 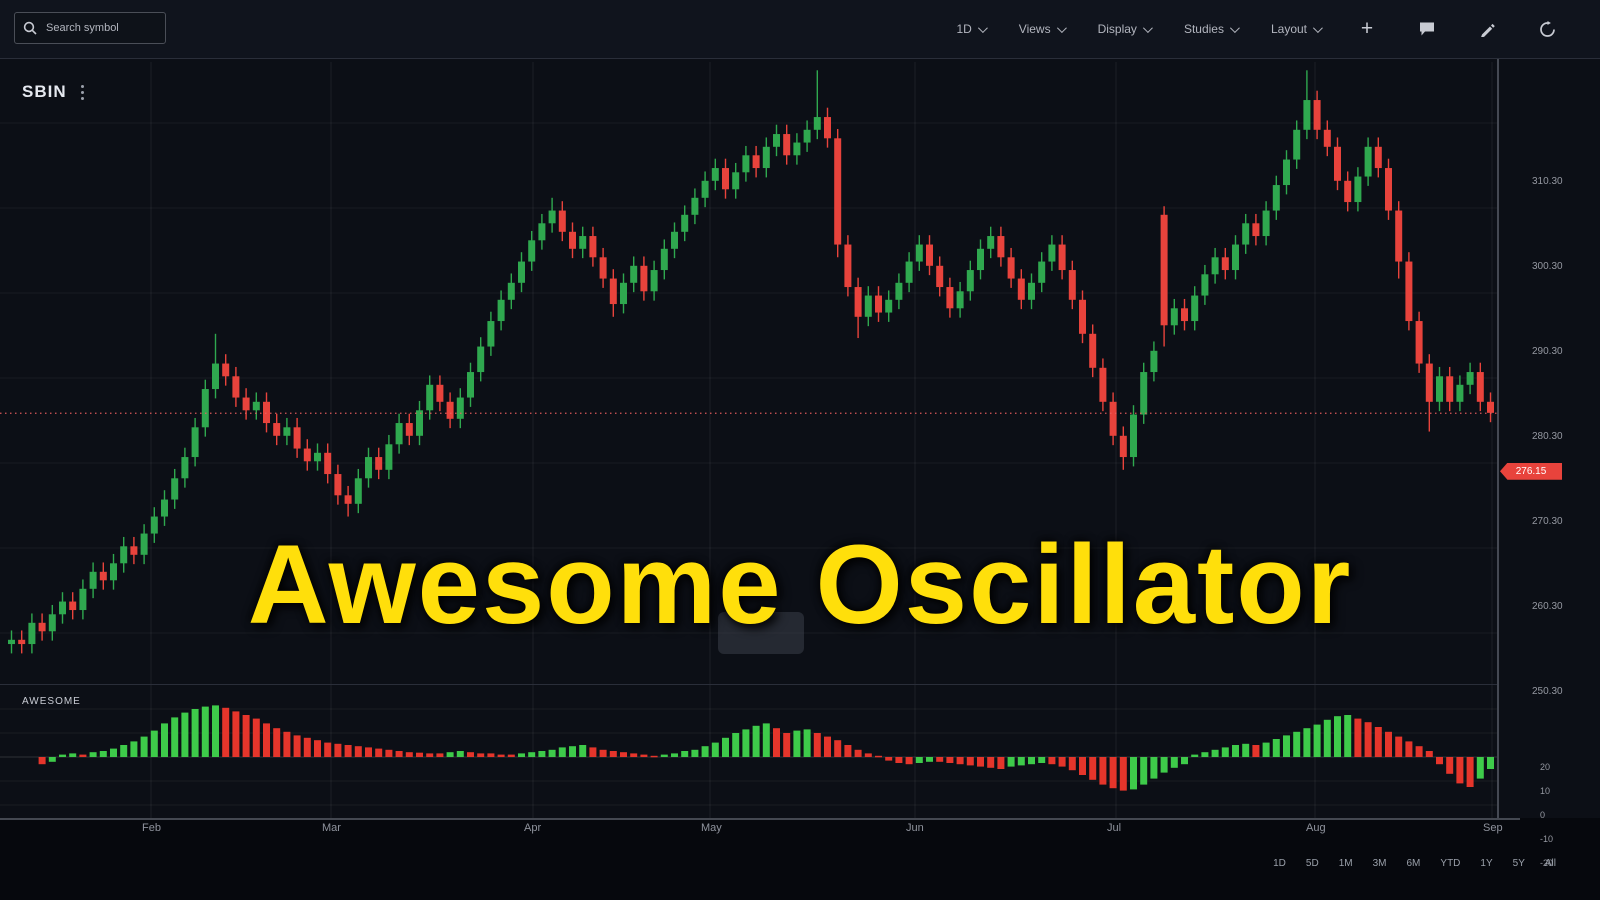 I want to click on timeframe-button-1y: 1Y, so click(x=1486, y=863).